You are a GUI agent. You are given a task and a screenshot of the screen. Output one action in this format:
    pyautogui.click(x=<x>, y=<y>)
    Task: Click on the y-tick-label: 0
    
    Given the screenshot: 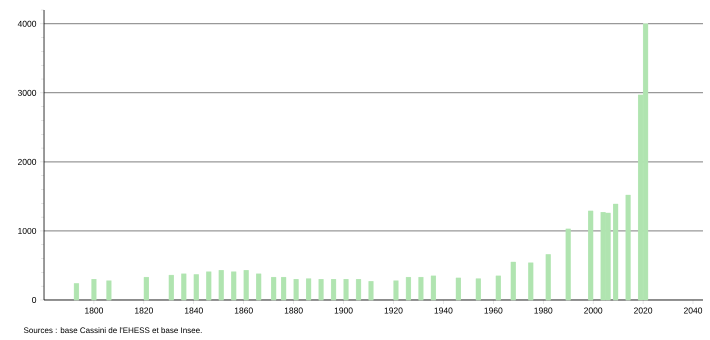 What is the action you would take?
    pyautogui.click(x=34, y=299)
    